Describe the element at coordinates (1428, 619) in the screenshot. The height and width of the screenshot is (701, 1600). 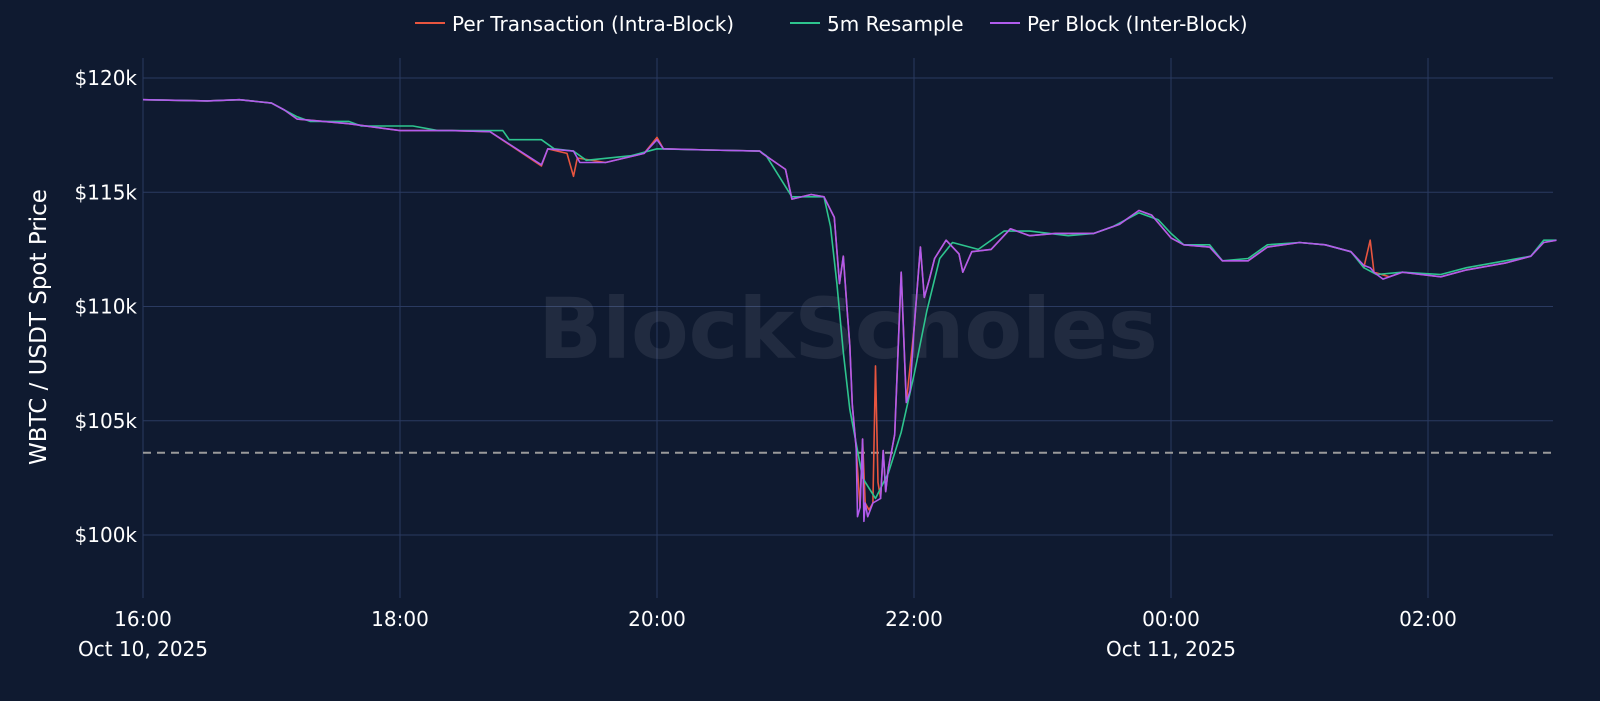
I see `x-tick-label: 02:00` at that location.